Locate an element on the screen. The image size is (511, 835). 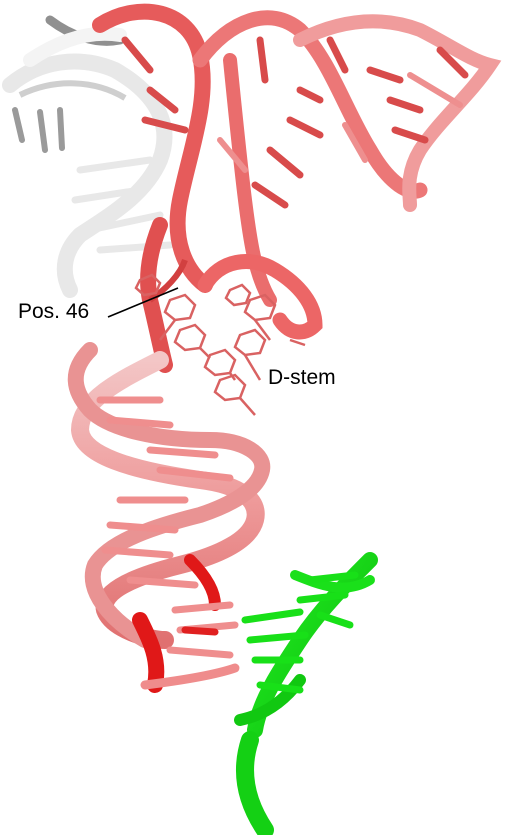
pointer-line is located at coordinates (143, 302).